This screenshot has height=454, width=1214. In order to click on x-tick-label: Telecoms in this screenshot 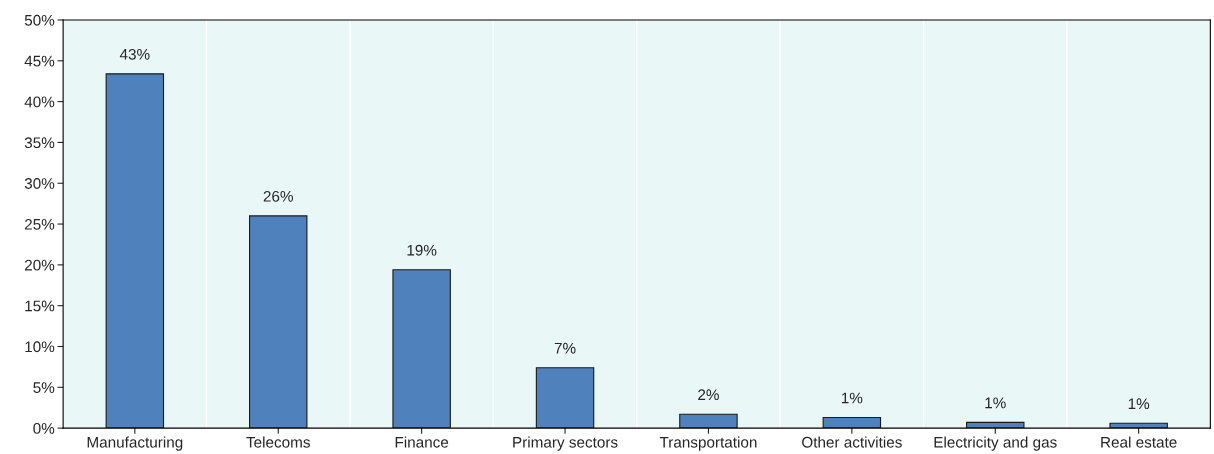, I will do `click(278, 442)`.